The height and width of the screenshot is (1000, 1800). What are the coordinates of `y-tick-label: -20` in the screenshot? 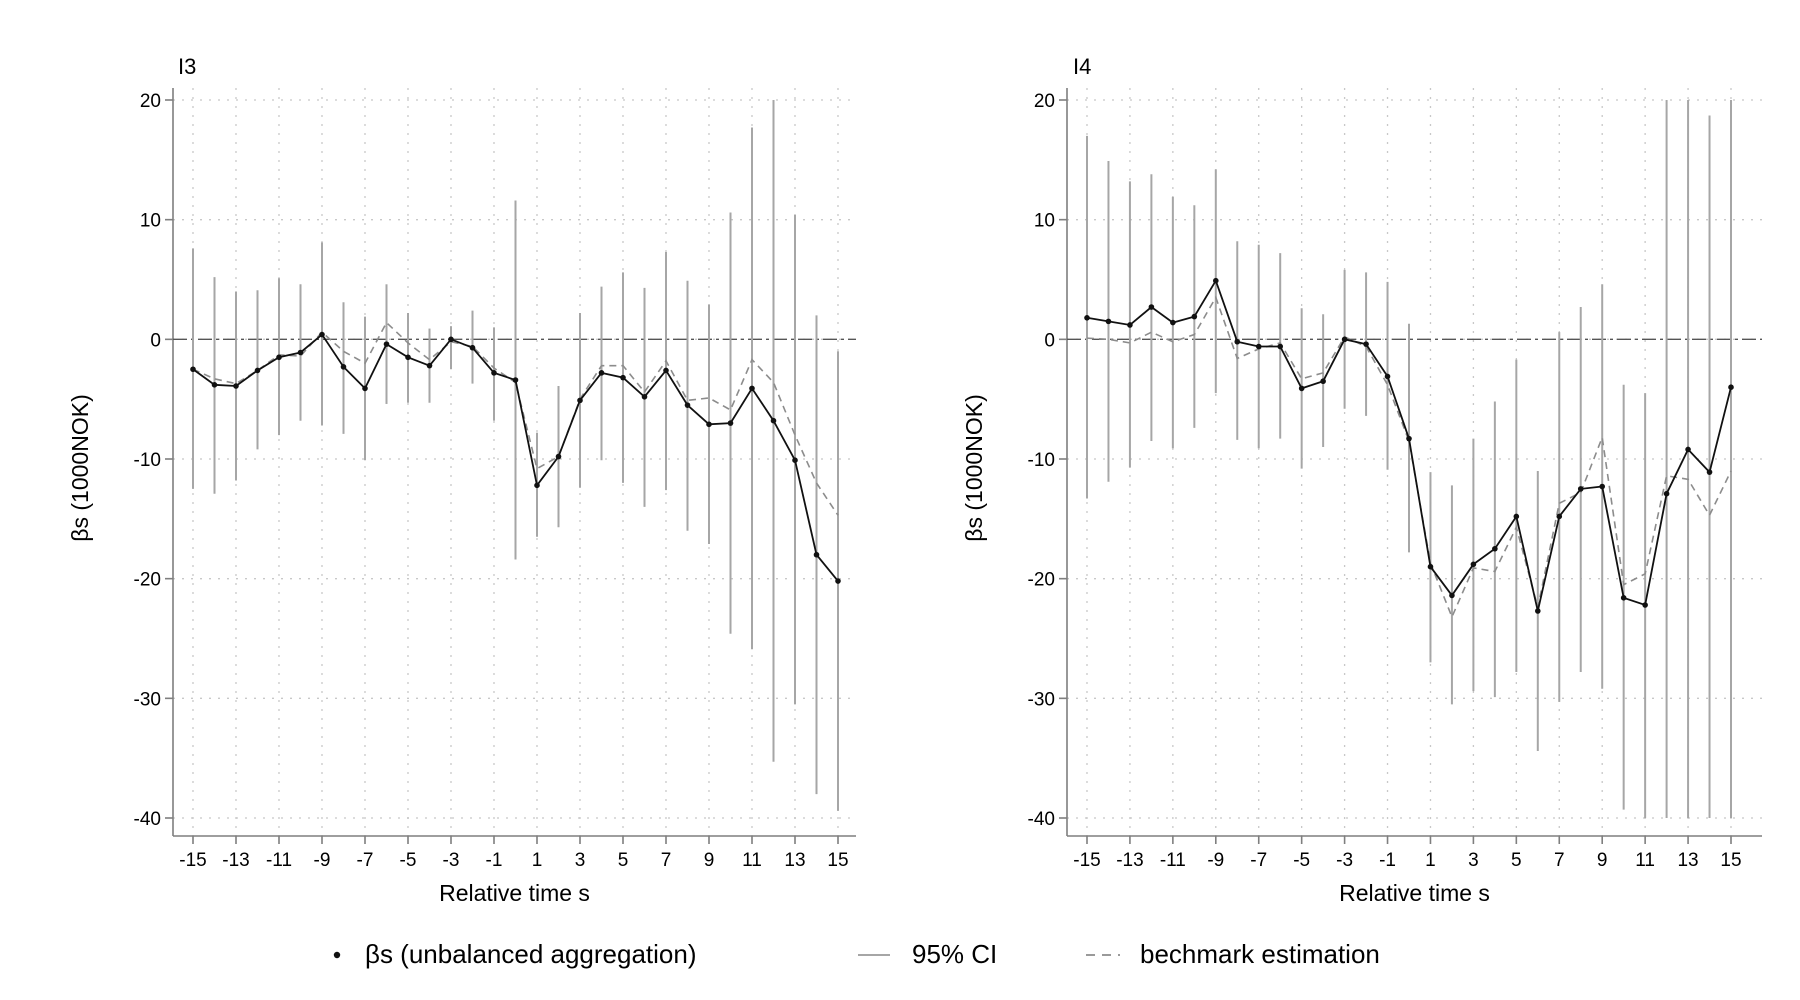 It's located at (1041, 580).